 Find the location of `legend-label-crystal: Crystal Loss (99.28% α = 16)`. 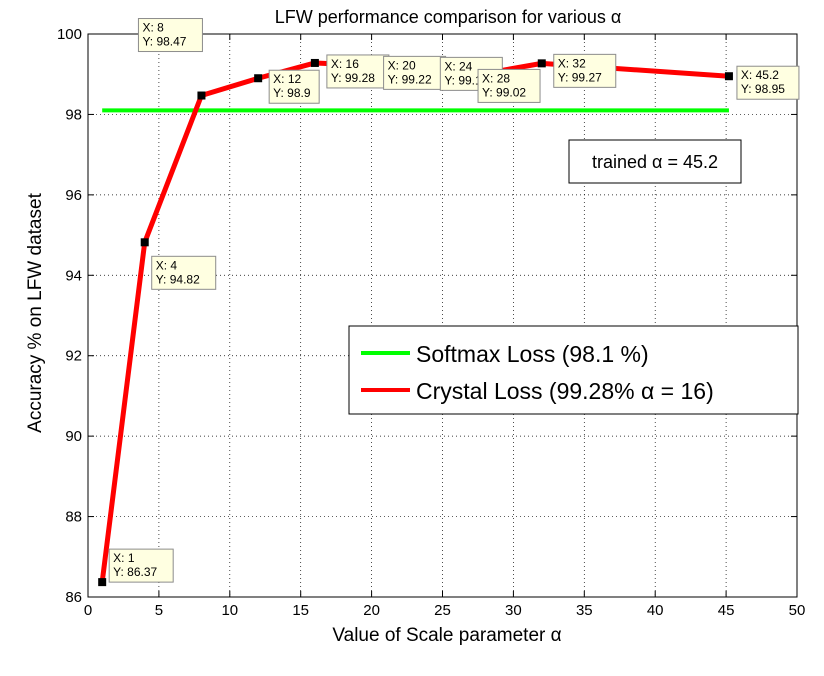

legend-label-crystal: Crystal Loss (99.28% α = 16) is located at coordinates (565, 391).